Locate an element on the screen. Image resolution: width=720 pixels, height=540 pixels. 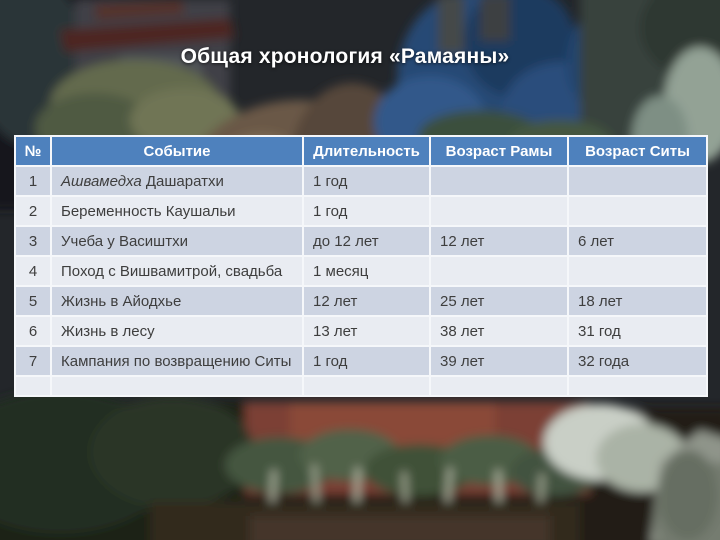
cell-rama-age: 25 лет is located at coordinates (499, 301).